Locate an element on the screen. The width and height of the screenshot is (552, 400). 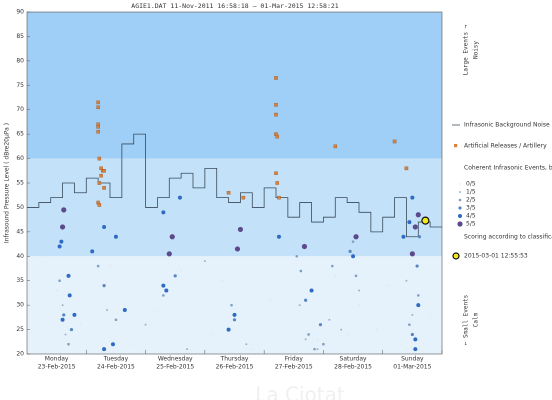
legend-label: Artificial Releases / Artillery is located at coordinates (505, 146).